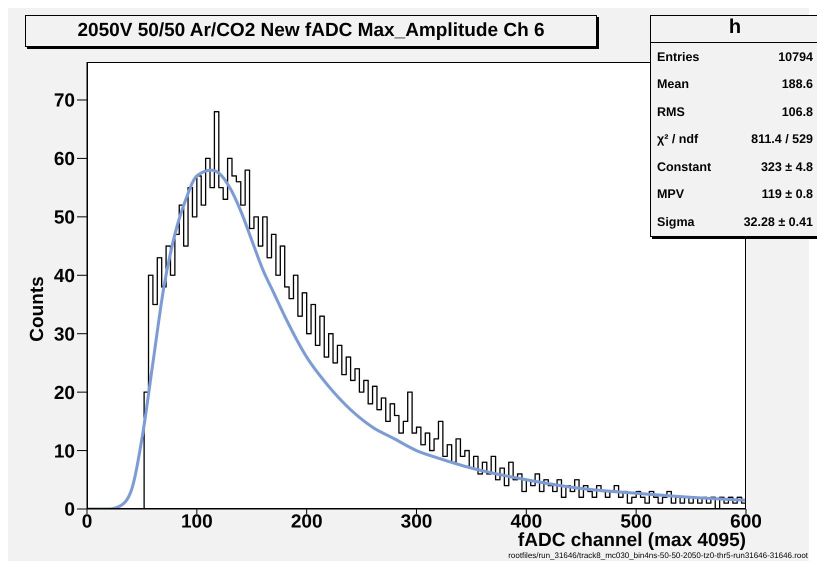 The width and height of the screenshot is (817, 561). Describe the element at coordinates (64, 159) in the screenshot. I see `y-tick-label: 60` at that location.